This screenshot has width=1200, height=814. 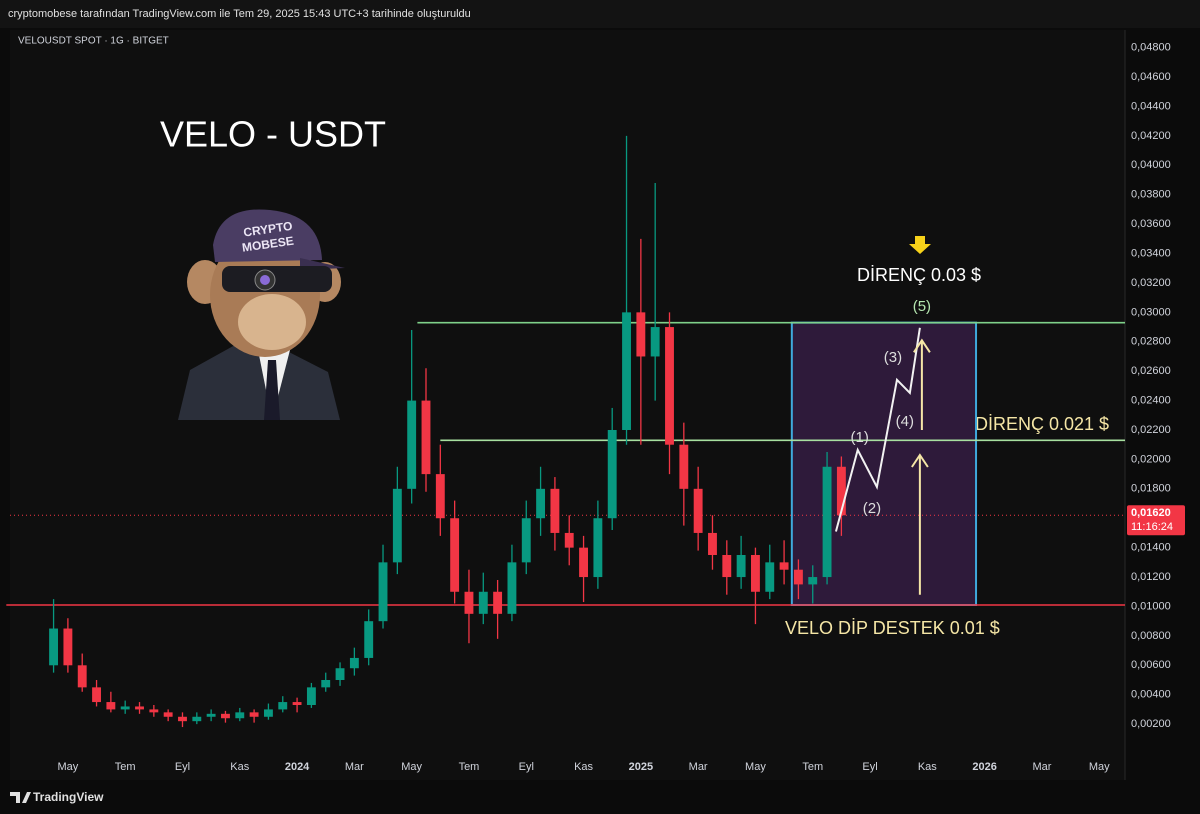 I want to click on countdown-label: 11:16:24, so click(x=1152, y=527).